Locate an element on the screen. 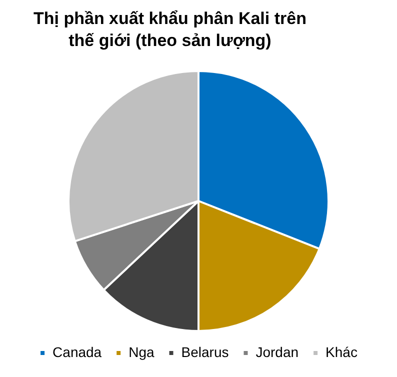 The image size is (397, 377). legend-label: Jordan is located at coordinates (277, 352).